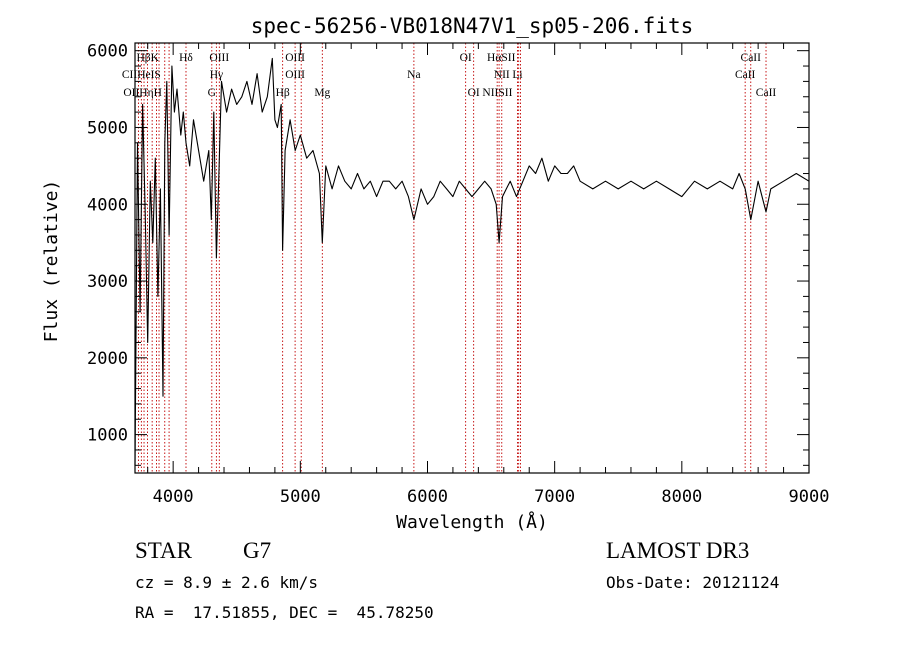 Image resolution: width=900 pixels, height=649 pixels. Describe the element at coordinates (163, 550) in the screenshot. I see `object-class: STAR` at that location.